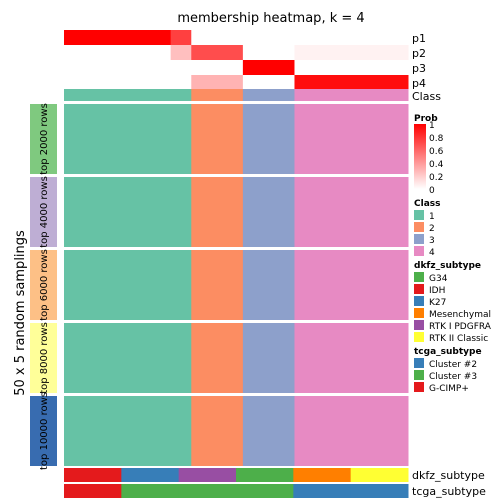 The height and width of the screenshot is (504, 504). I want to click on bottom-annotation-label: dkfz_subtype, so click(448, 475).